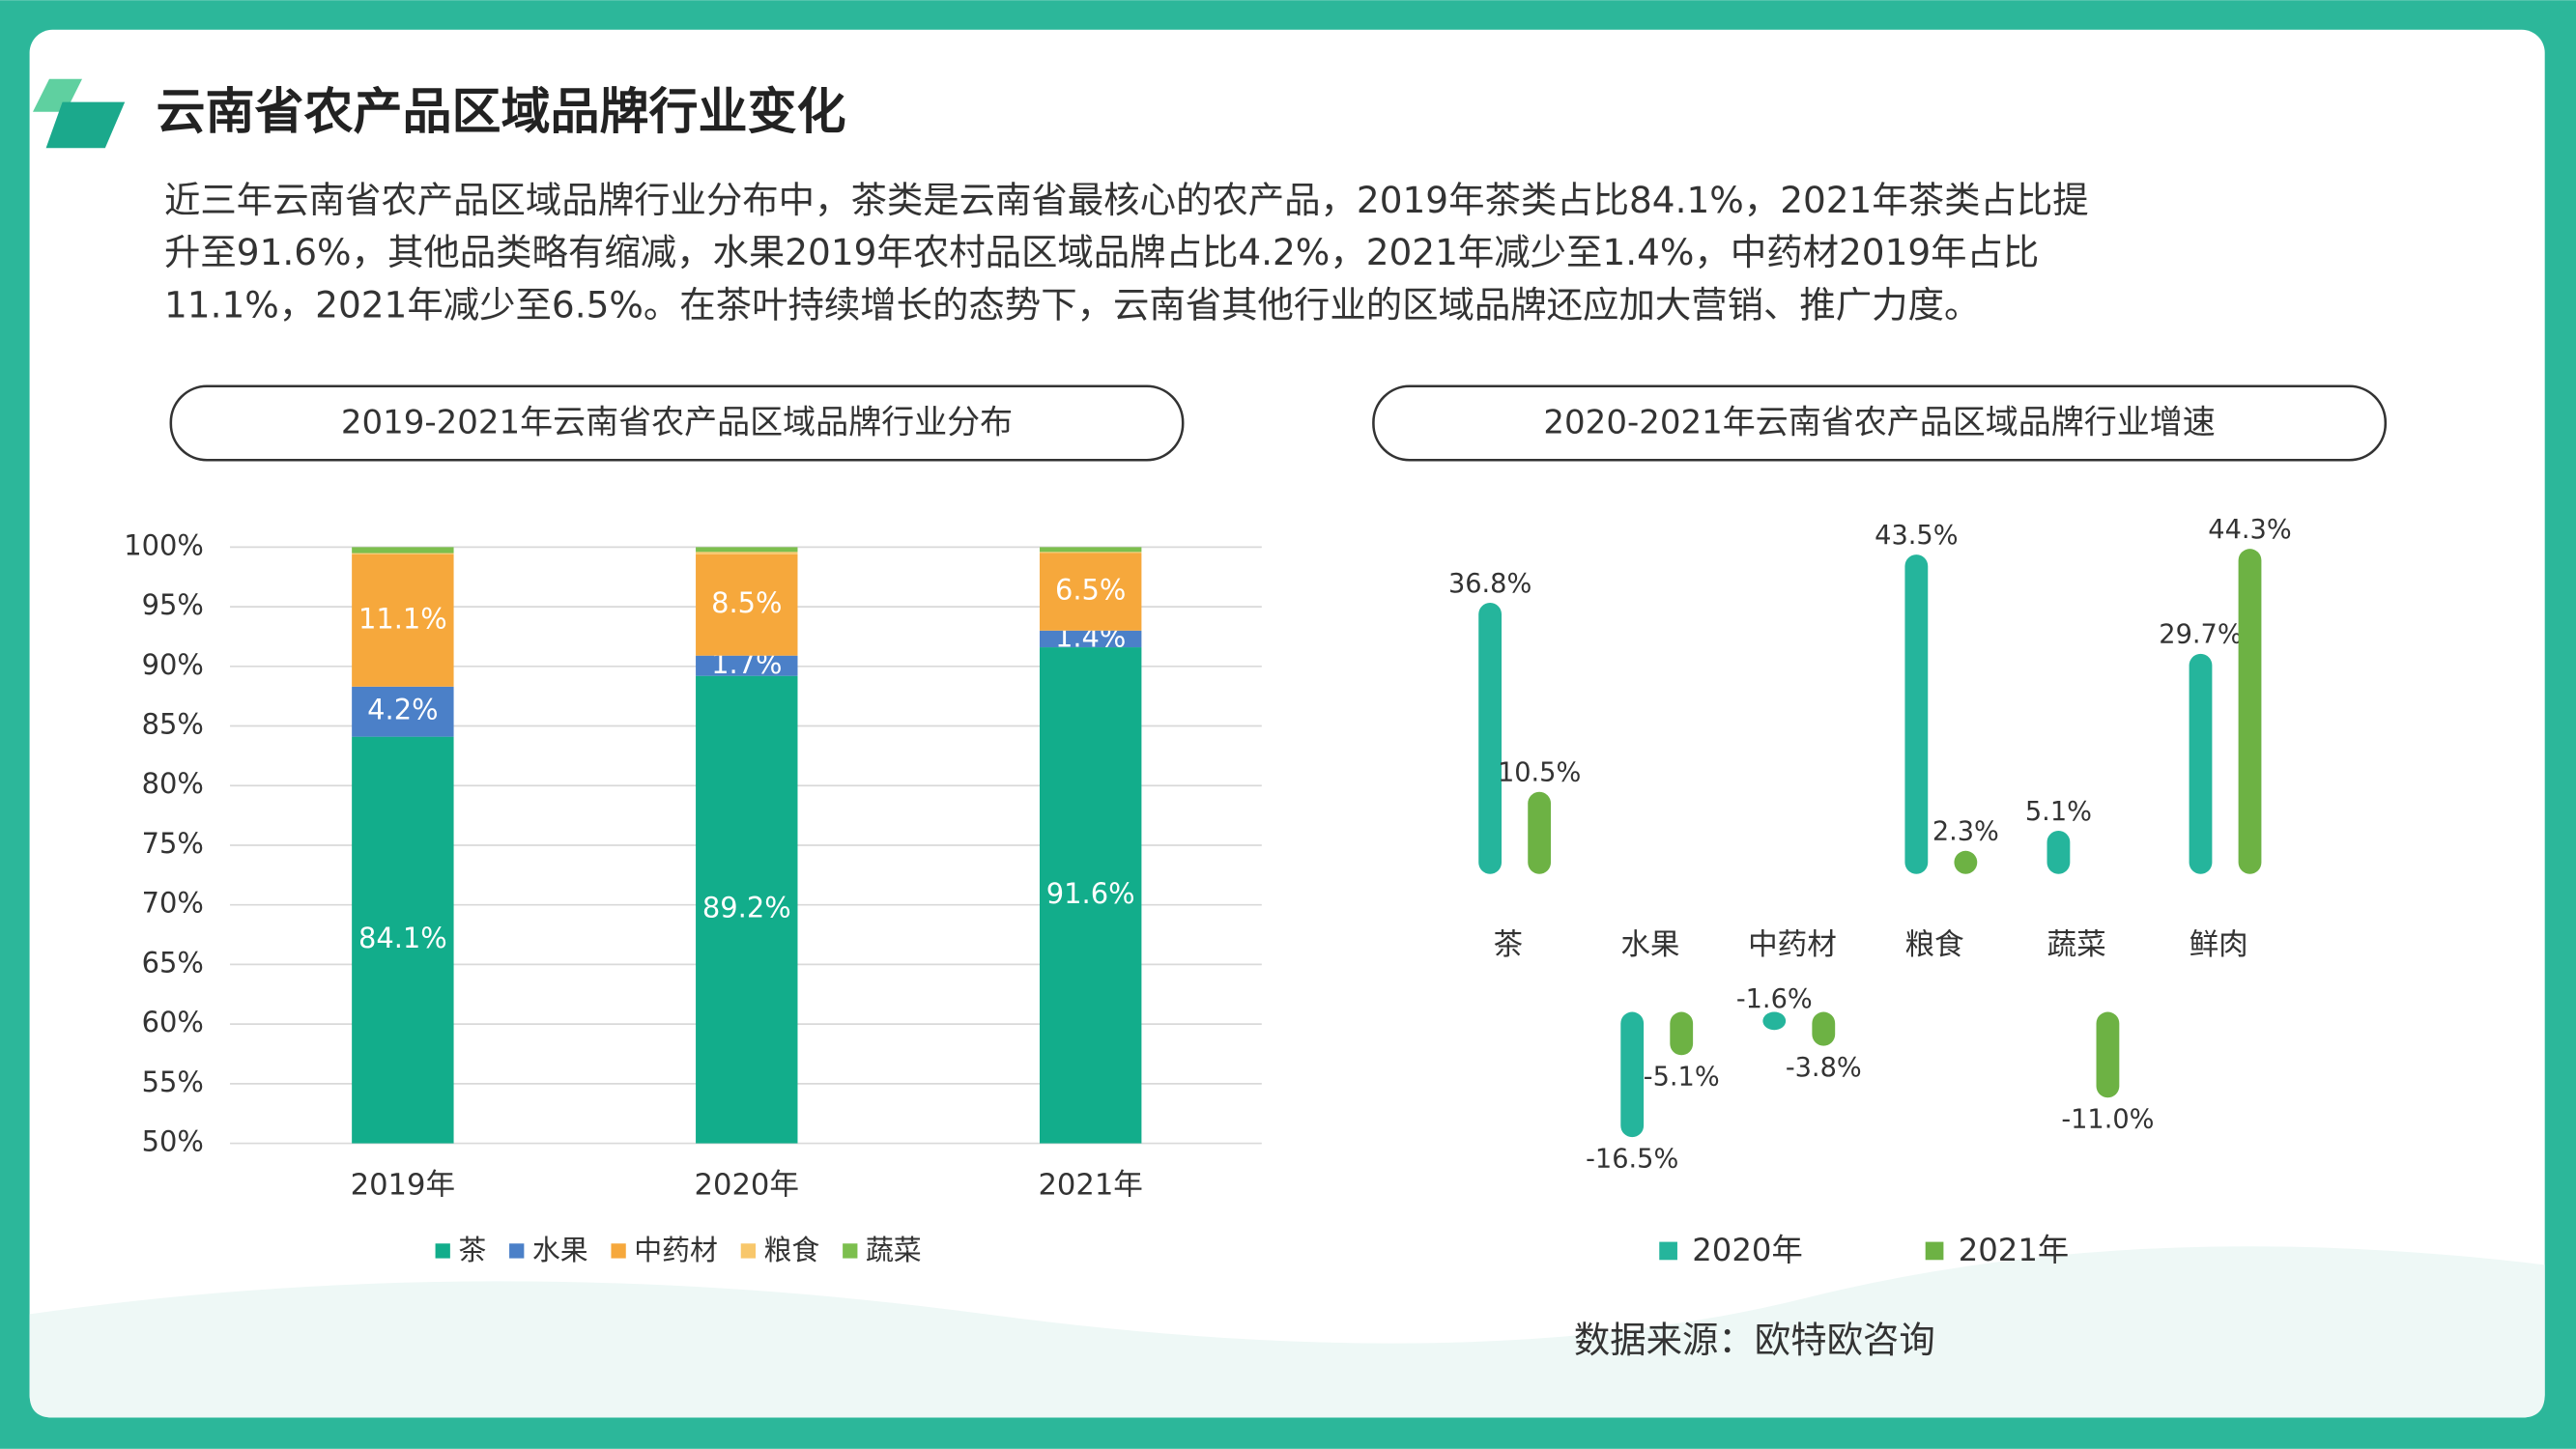 The width and height of the screenshot is (2576, 1449). Describe the element at coordinates (1966, 832) in the screenshot. I see `value-label: 2.3%` at that location.